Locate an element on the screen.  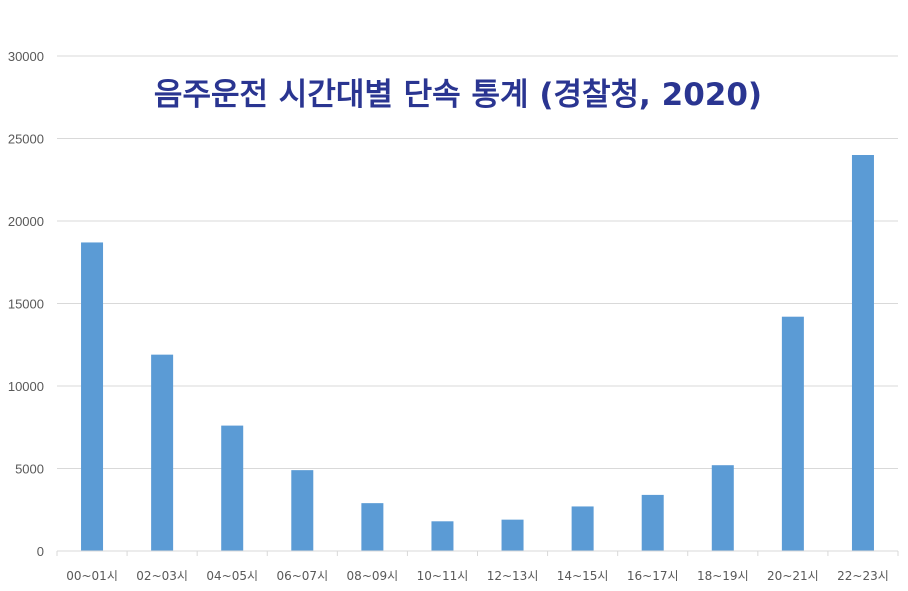
y-tick-label: 25000 is located at coordinates (26, 139).